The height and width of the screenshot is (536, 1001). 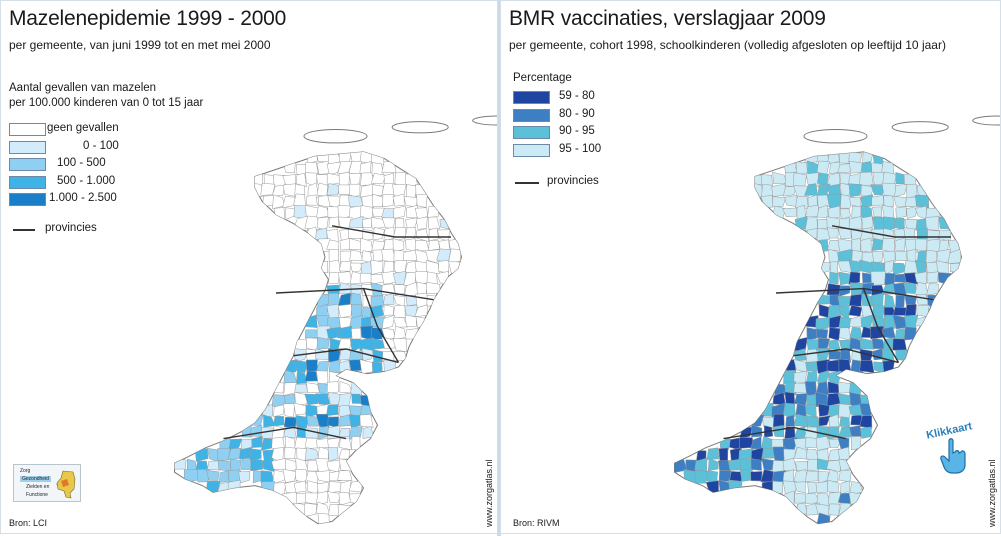 I want to click on legend-item: 100 - 500, so click(x=109, y=166).